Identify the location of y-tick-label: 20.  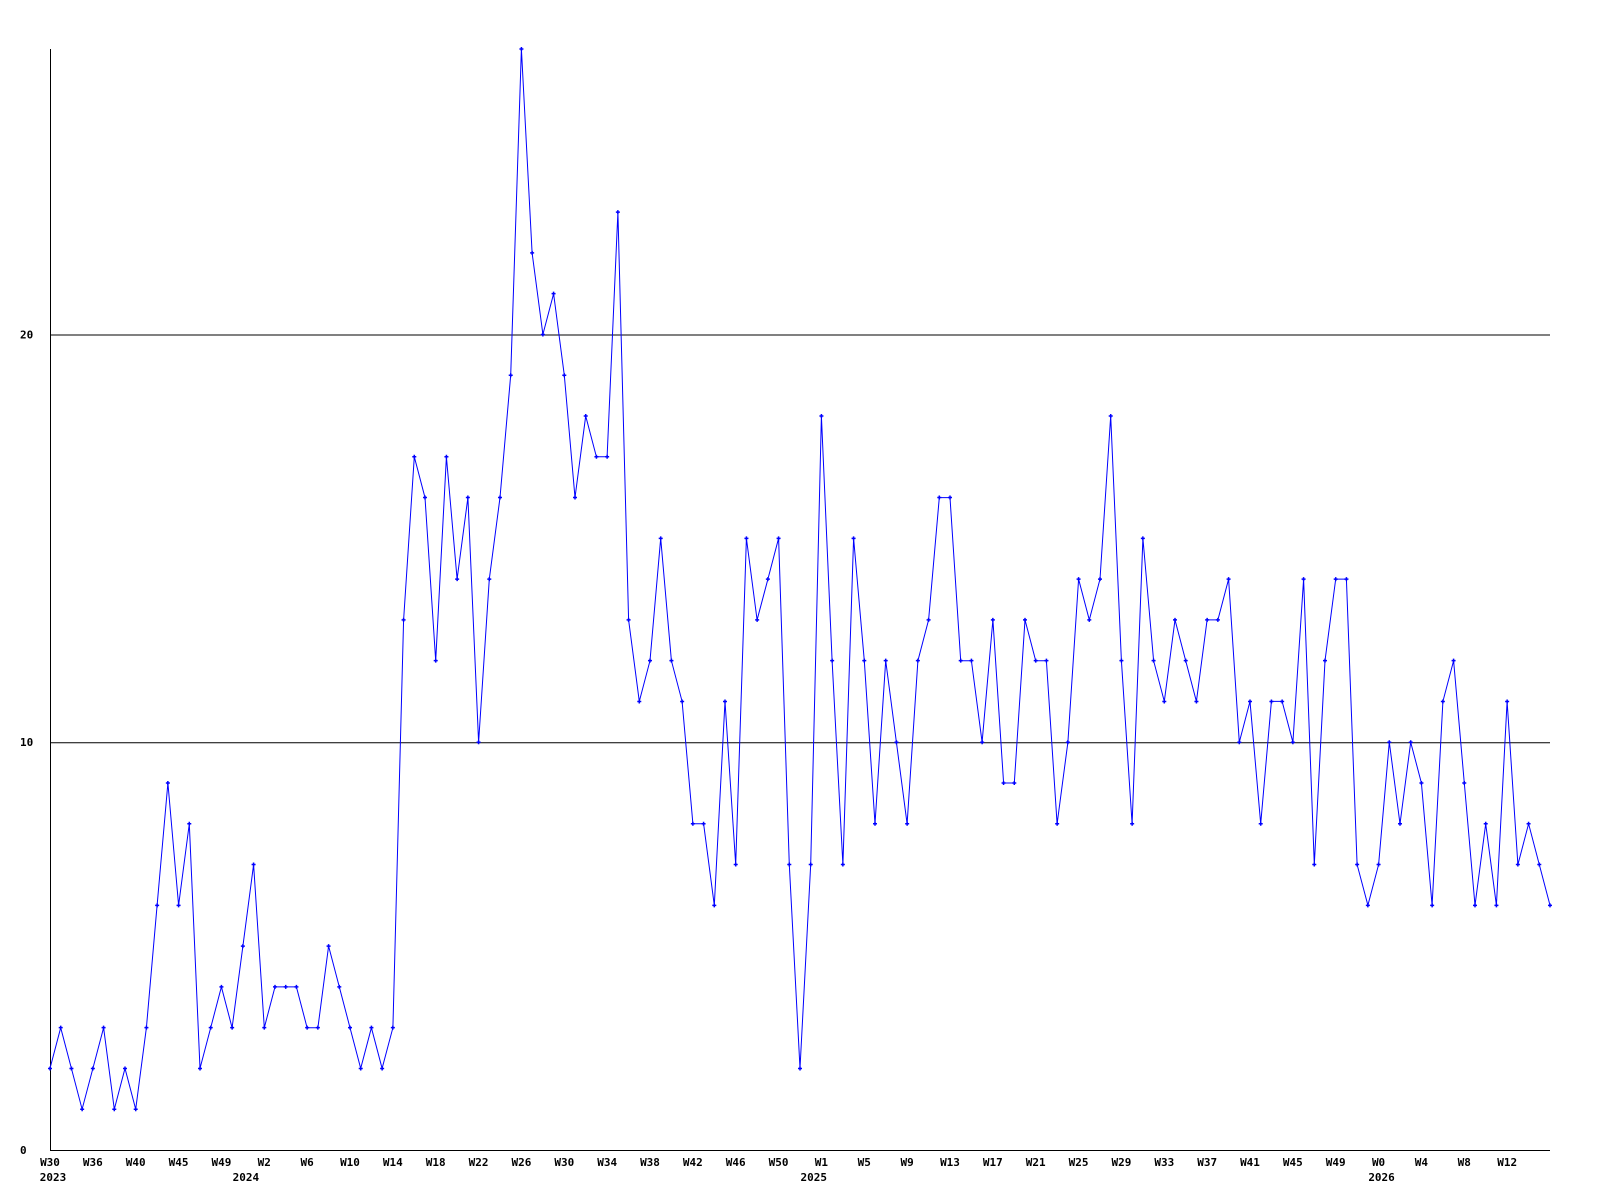
(26, 334).